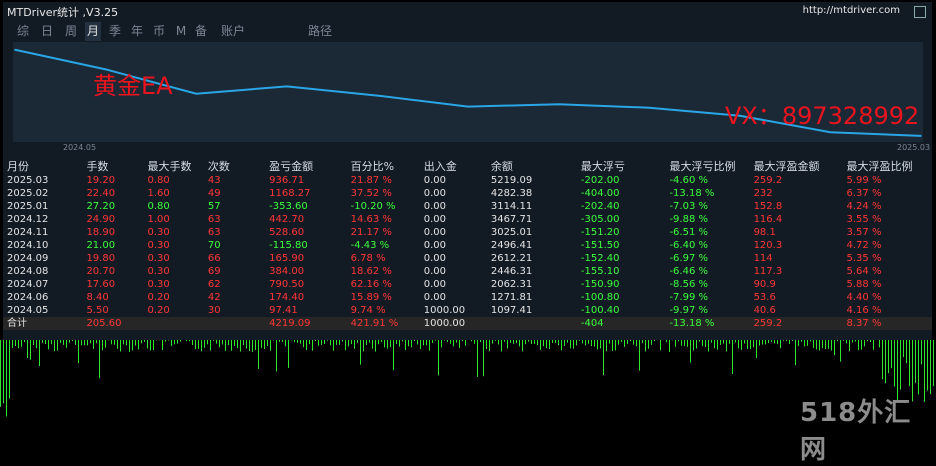 The width and height of the screenshot is (936, 466). I want to click on watermark: 518外汇网, so click(868, 429).